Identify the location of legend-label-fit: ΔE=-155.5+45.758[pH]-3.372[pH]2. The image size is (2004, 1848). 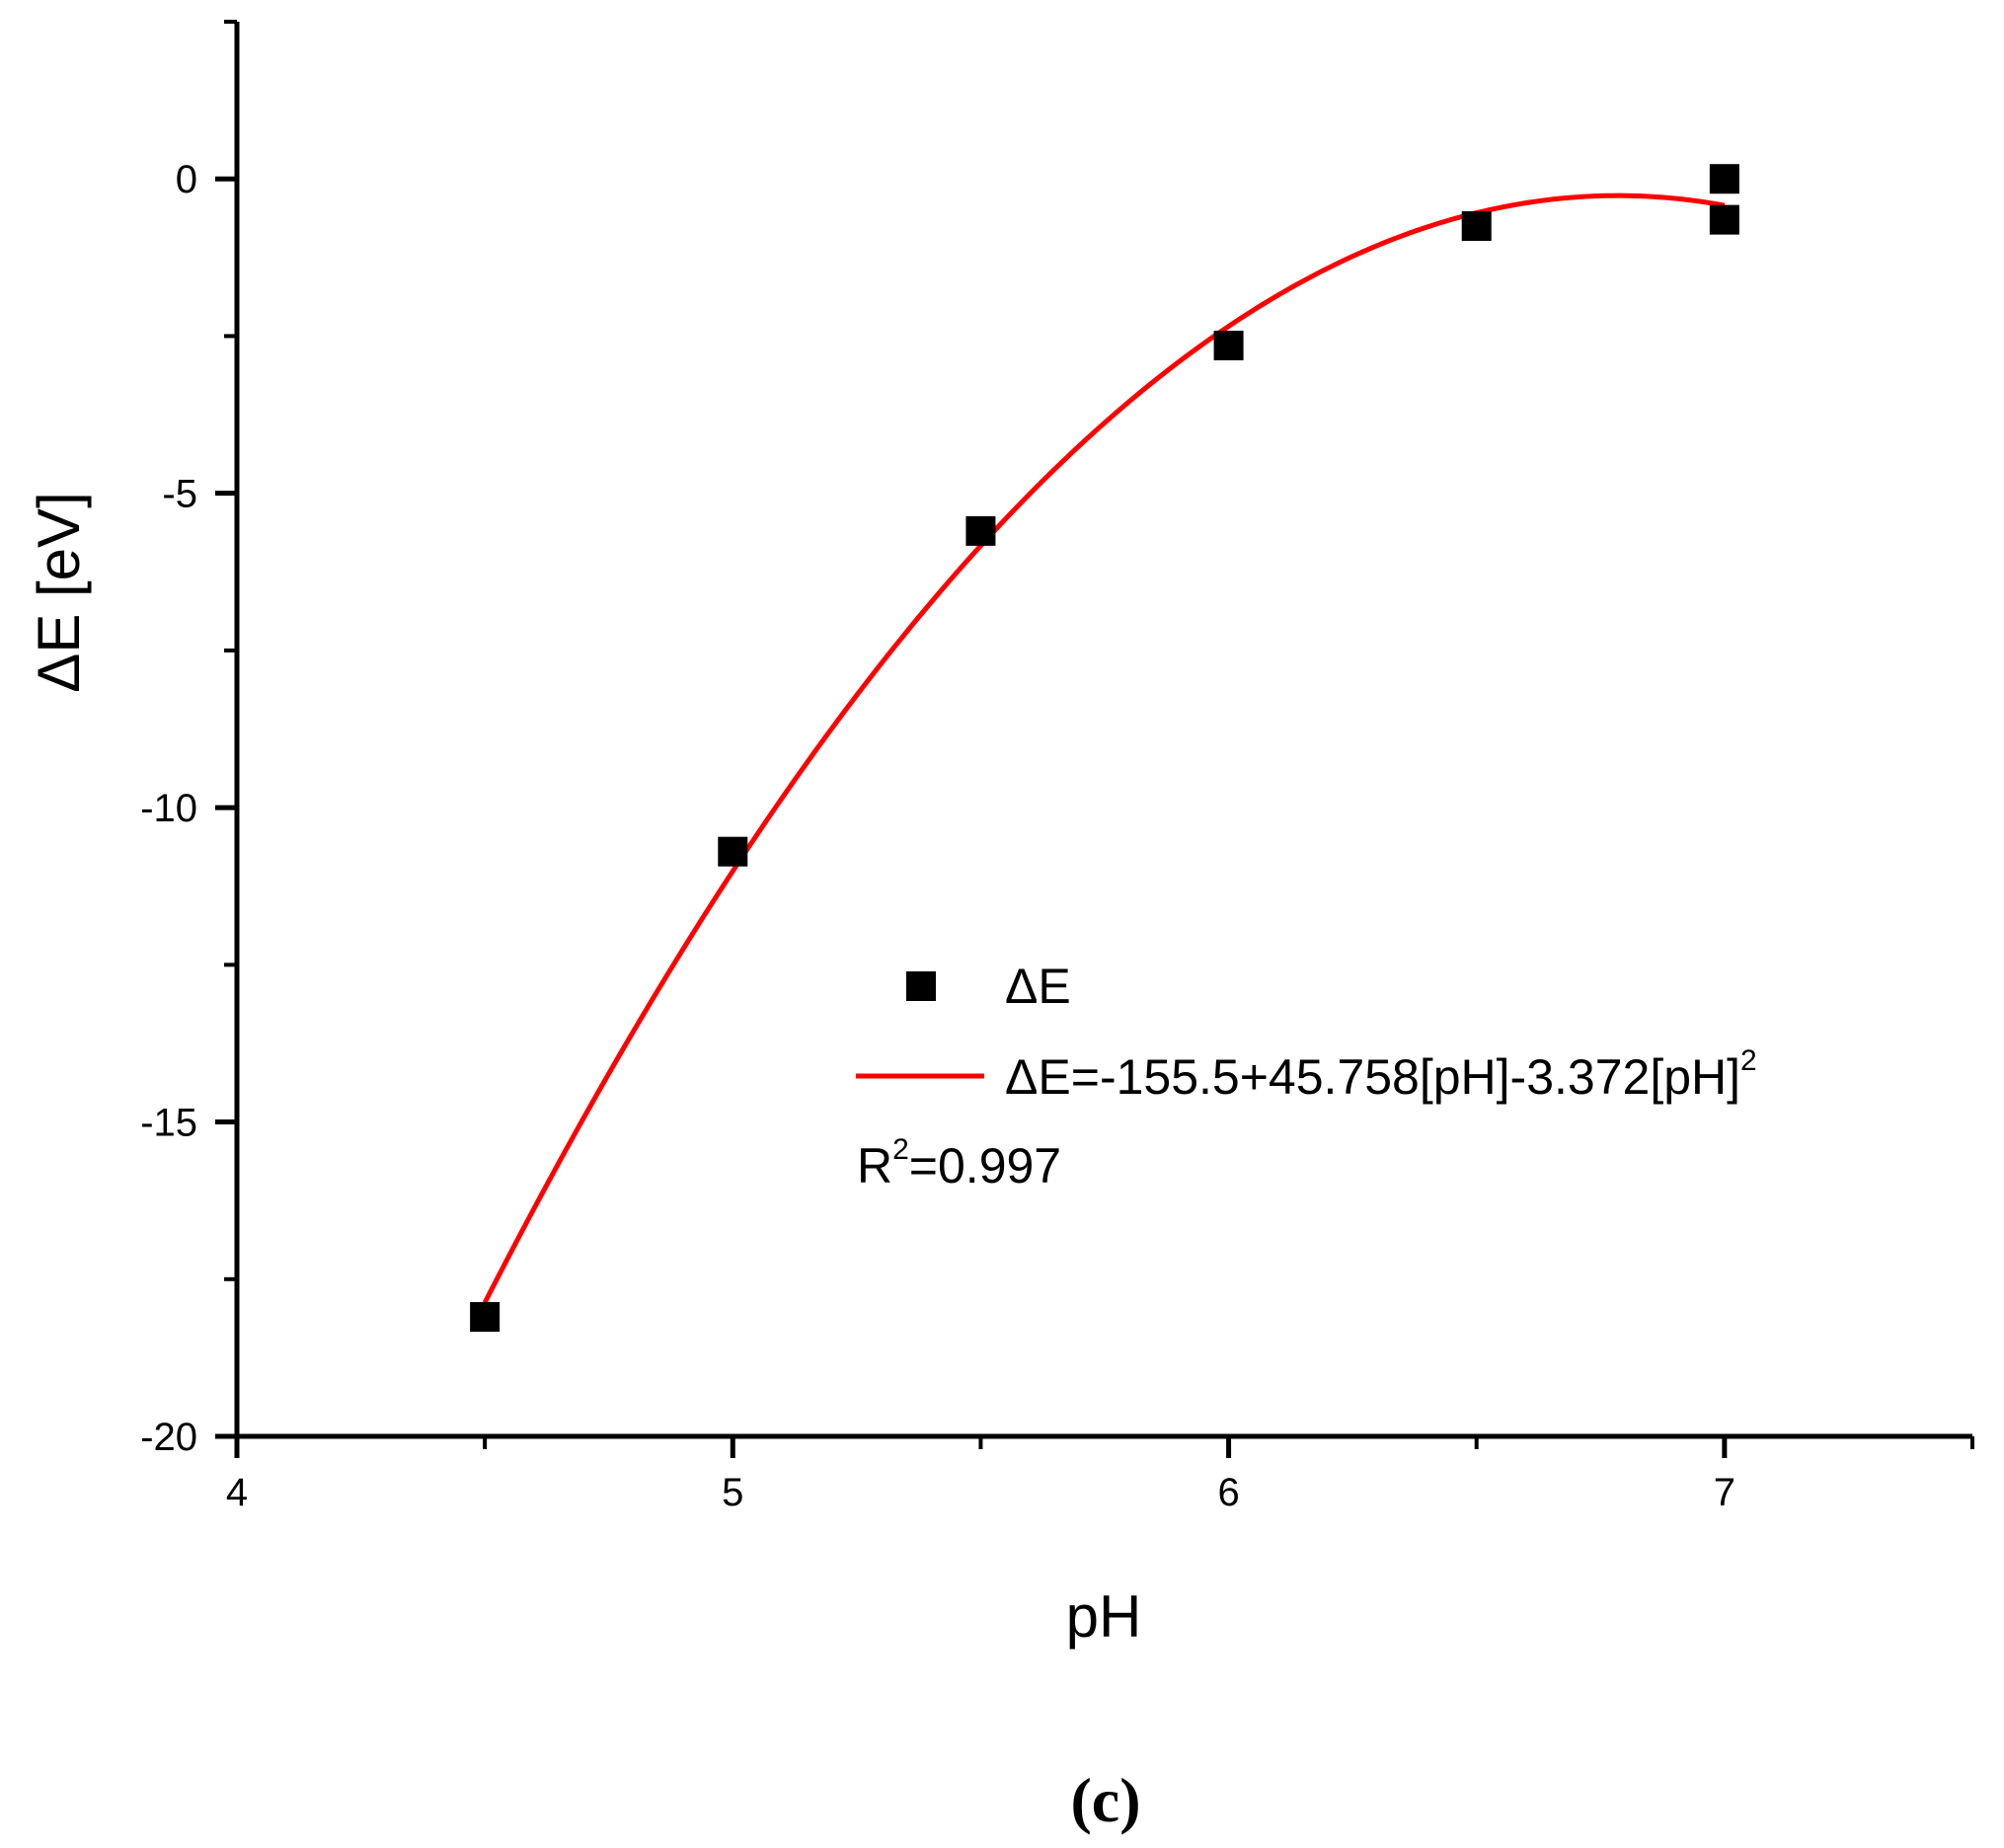
(1381, 1074).